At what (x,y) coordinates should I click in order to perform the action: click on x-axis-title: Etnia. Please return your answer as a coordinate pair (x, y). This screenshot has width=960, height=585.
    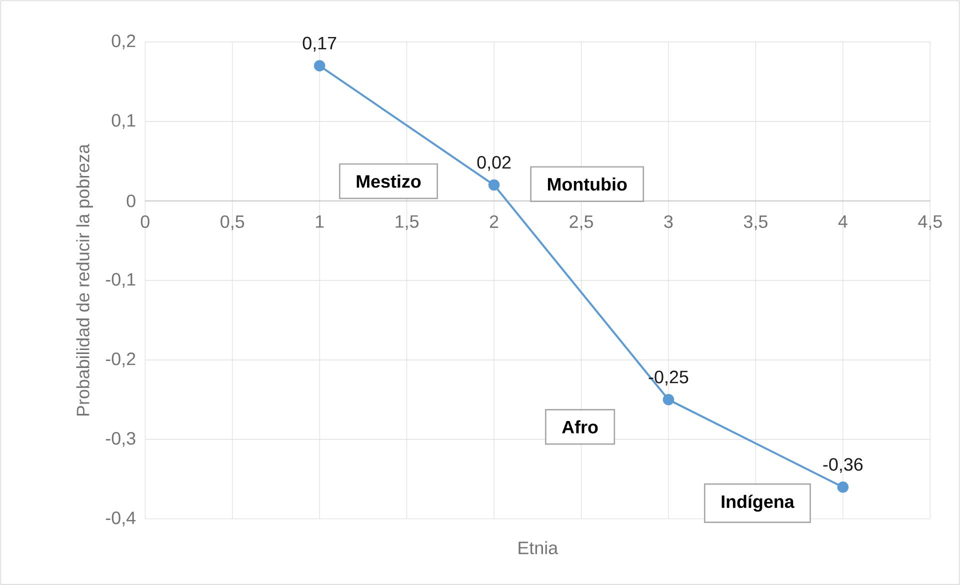
    Looking at the image, I should click on (538, 547).